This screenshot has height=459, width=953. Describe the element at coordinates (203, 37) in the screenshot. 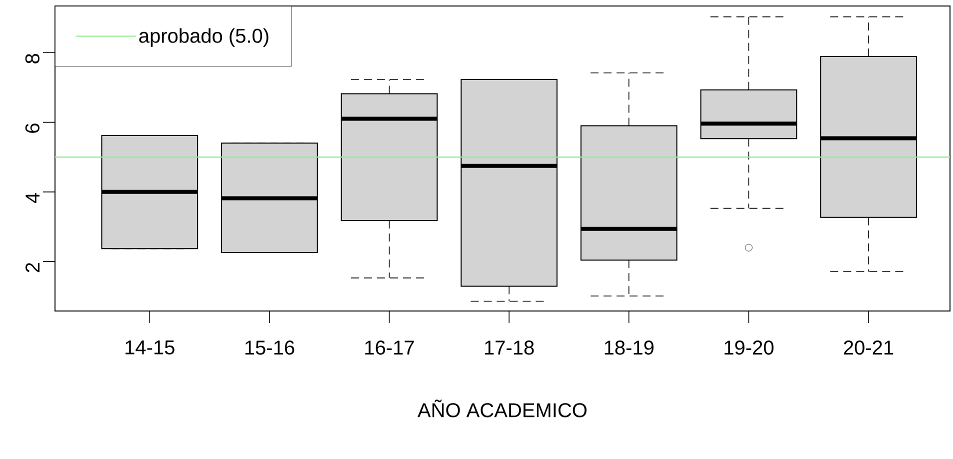

I see `legend-label: aprobado (5.0)` at that location.